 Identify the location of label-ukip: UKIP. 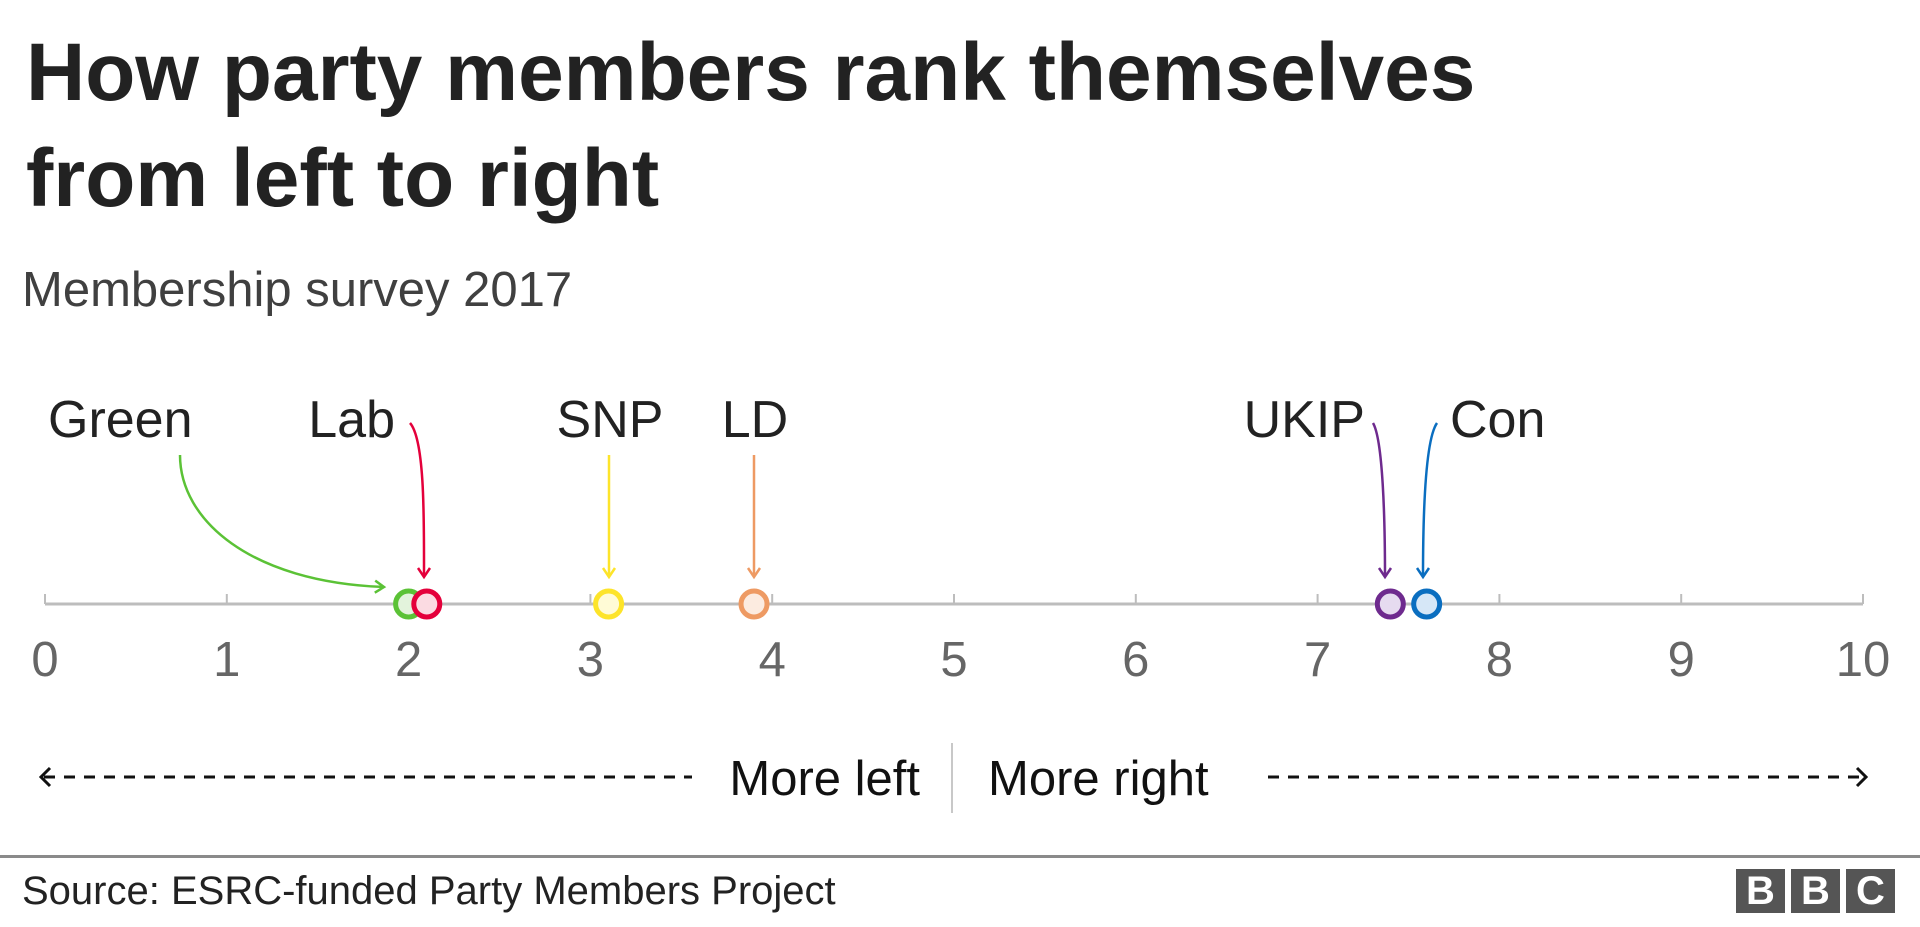
(1304, 420).